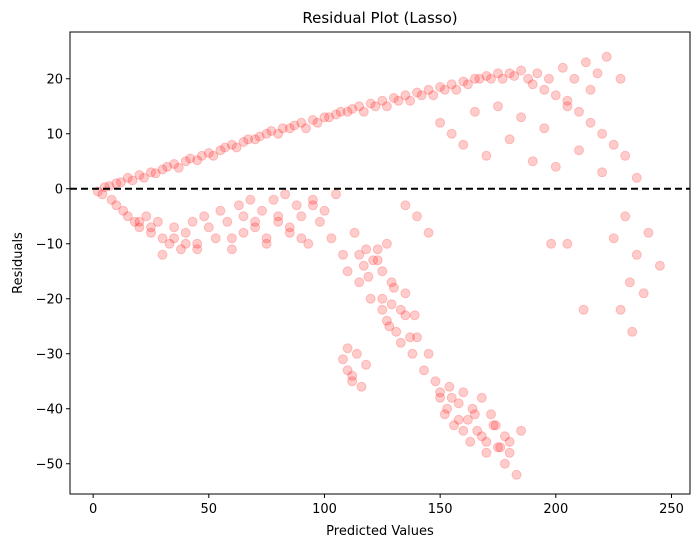 The height and width of the screenshot is (547, 698). I want to click on y-tick-label: −30, so click(49, 354).